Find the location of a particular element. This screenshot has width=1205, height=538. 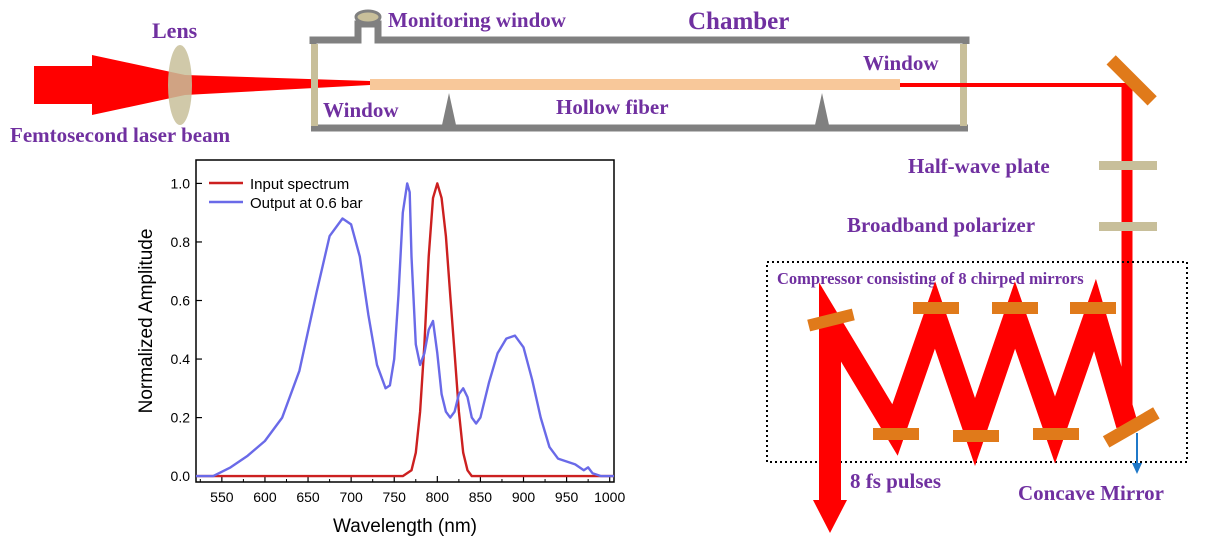

concave-mirror-label: Concave Mirror is located at coordinates (1091, 493).